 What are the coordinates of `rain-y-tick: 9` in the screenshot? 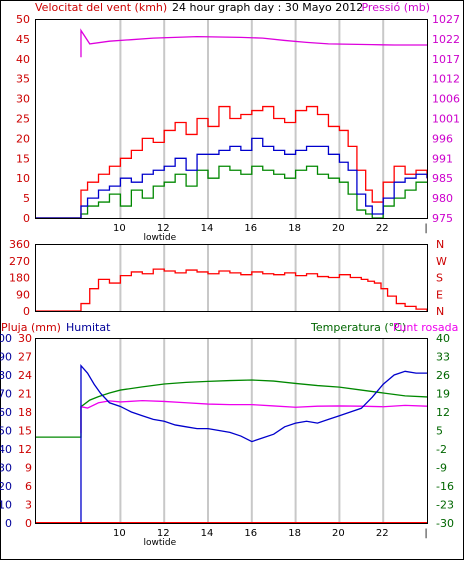 It's located at (28, 468).